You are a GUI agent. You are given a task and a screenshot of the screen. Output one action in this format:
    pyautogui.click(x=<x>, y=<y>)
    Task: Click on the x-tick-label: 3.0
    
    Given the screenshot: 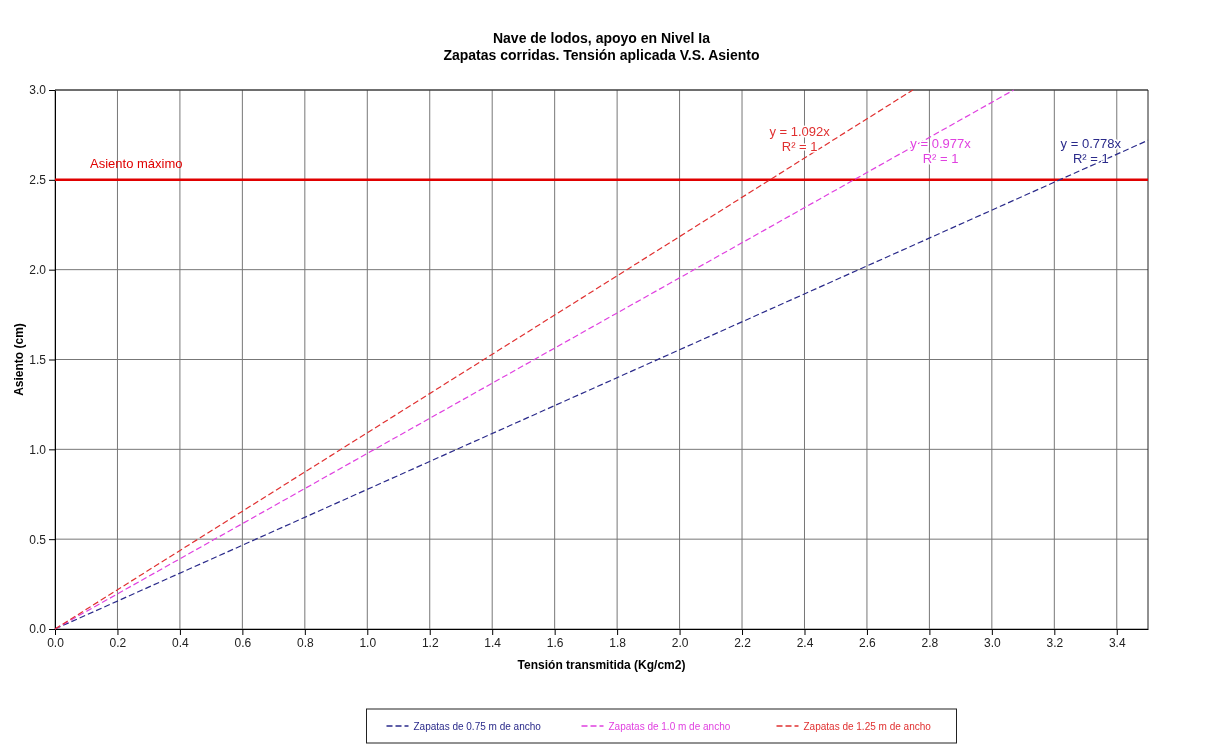 What is the action you would take?
    pyautogui.click(x=993, y=642)
    